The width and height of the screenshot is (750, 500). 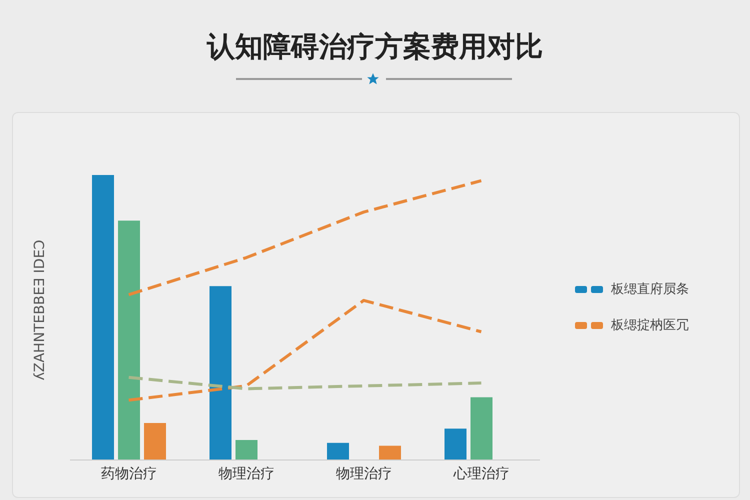 What do you see at coordinates (40, 310) in the screenshot?
I see `y-axis-title: ʎZAHNTEBBEƎ IDEƆ` at bounding box center [40, 310].